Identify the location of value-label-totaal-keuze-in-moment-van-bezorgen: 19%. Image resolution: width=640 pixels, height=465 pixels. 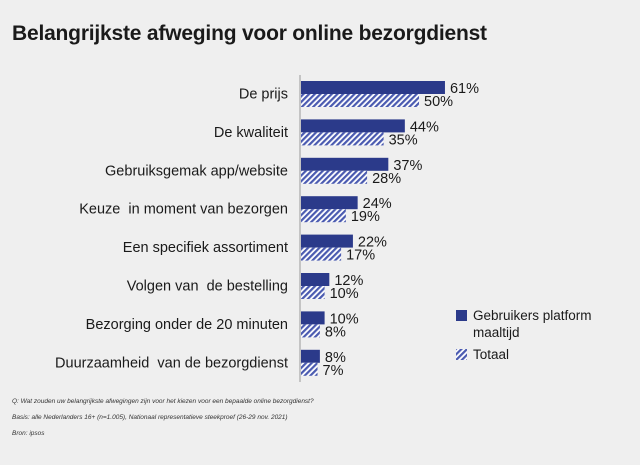
(365, 217).